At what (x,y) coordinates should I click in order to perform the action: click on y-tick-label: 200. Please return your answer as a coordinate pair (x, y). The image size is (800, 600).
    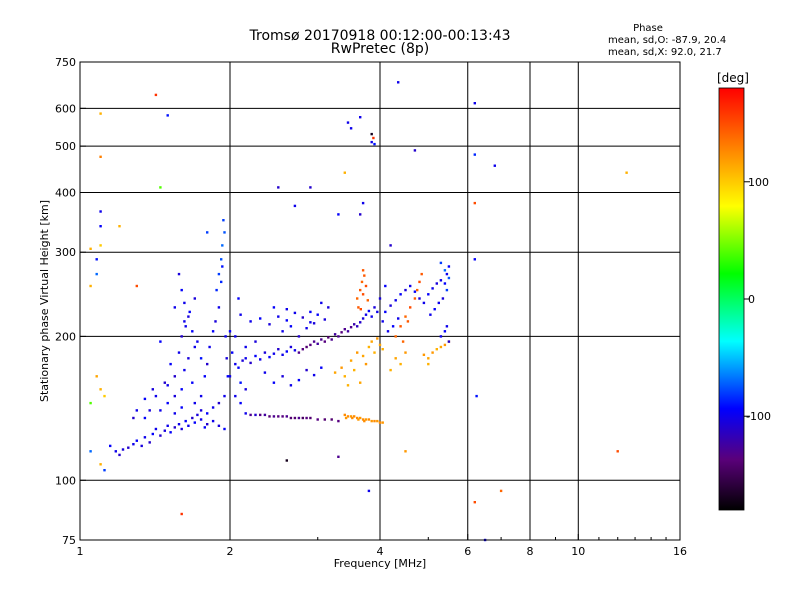
    Looking at the image, I should click on (65, 336).